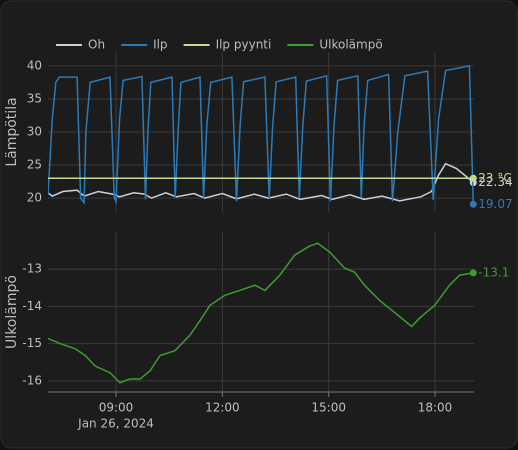 The image size is (518, 450). Describe the element at coordinates (493, 272) in the screenshot. I see `end-label: -13.1` at that location.